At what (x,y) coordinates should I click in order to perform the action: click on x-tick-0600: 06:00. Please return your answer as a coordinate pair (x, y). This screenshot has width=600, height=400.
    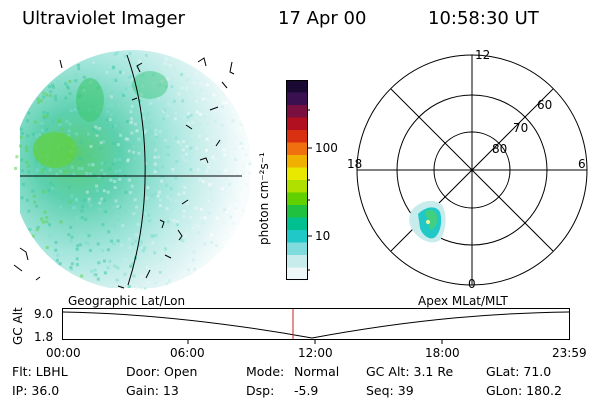
    Looking at the image, I should click on (187, 353).